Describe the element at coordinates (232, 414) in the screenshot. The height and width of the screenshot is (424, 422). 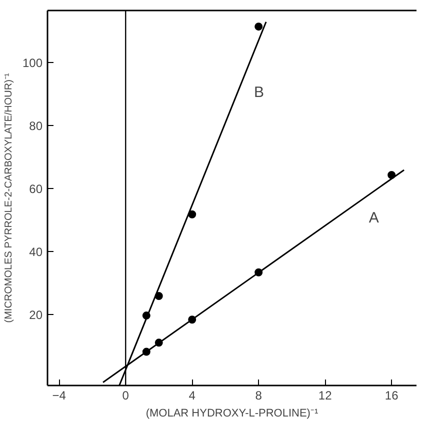
I see `x-axis-title: (MOLAR HYDROXY-L-PROLINE)⁻¹` at that location.